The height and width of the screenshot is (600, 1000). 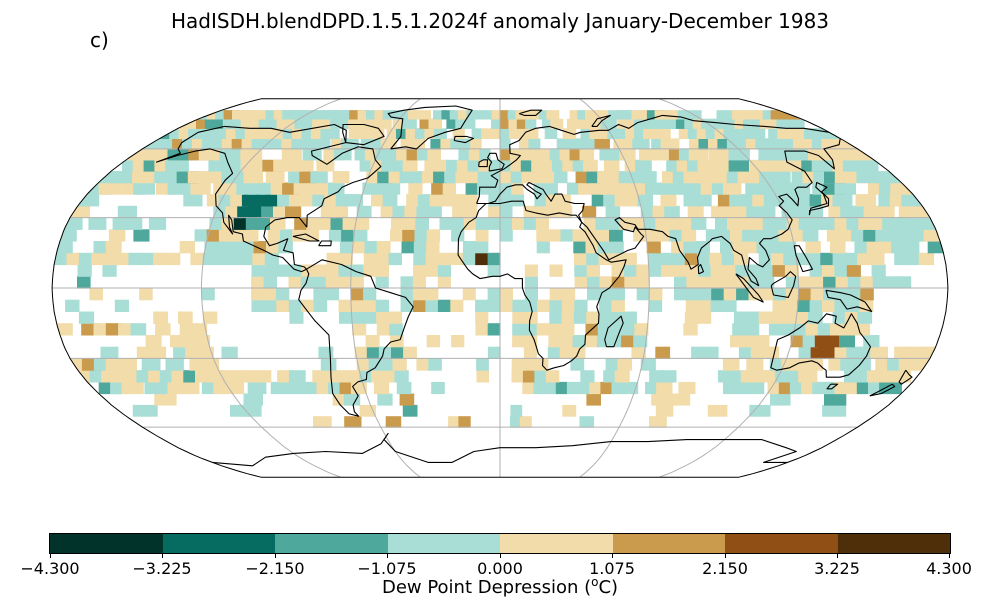 I want to click on tick-mark, so click(x=162, y=555).